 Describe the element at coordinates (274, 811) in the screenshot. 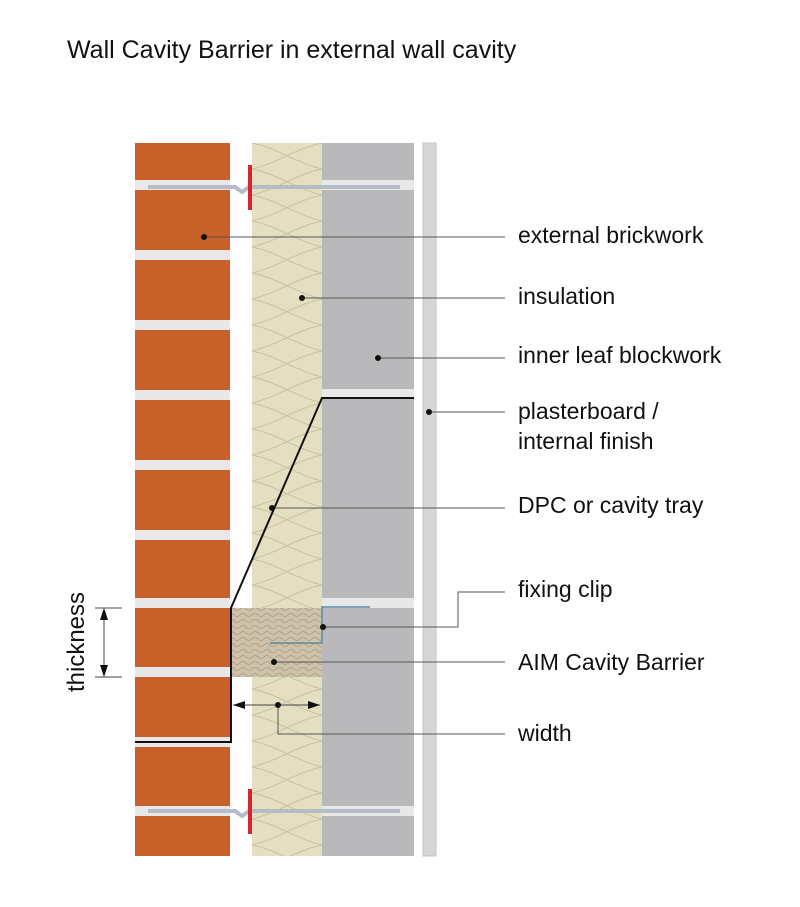

I see `wall-tie-bottom` at that location.